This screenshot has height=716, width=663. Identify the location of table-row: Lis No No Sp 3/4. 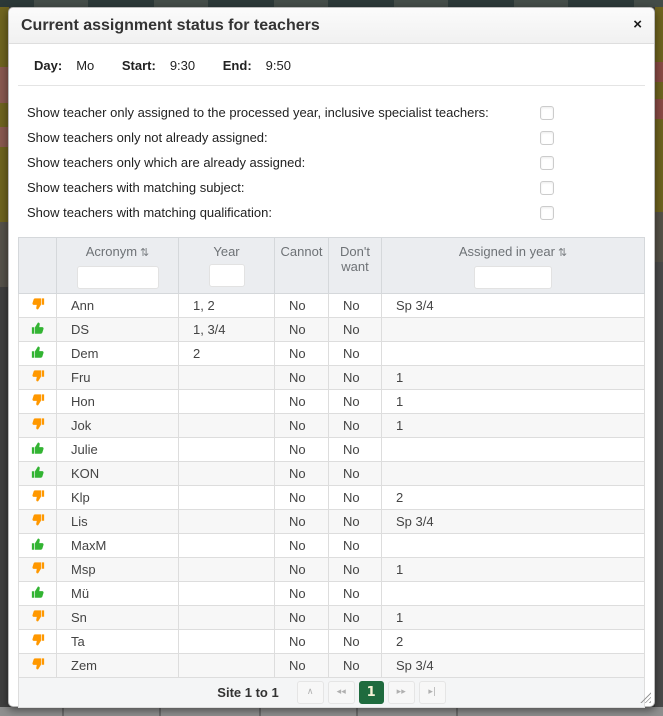
(331, 521).